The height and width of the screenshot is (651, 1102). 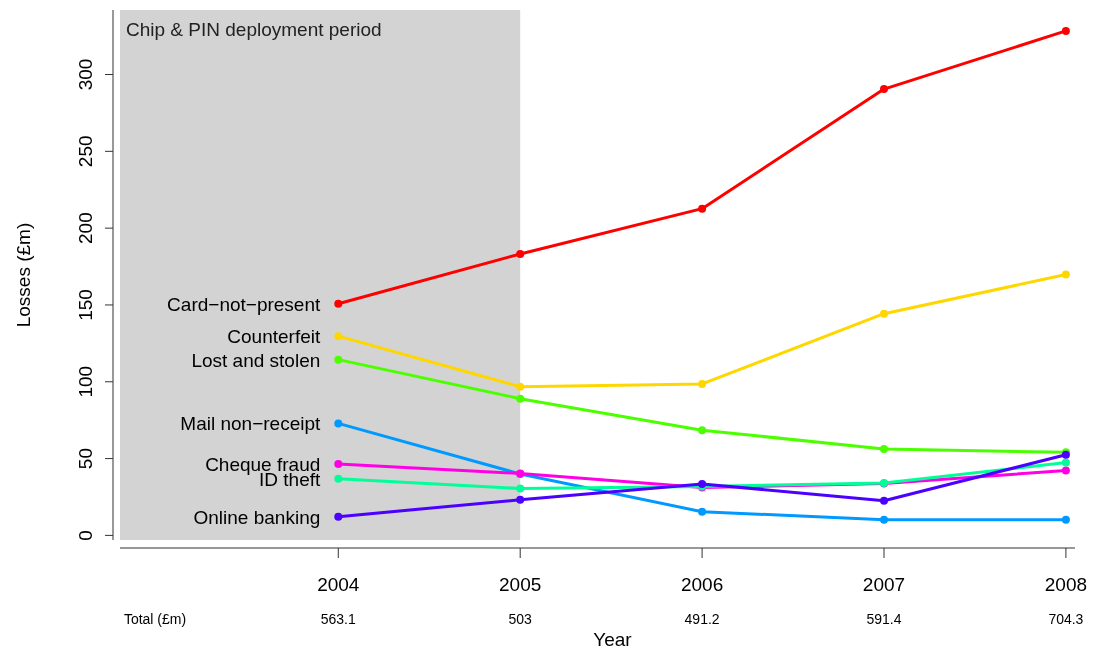 I want to click on series-label: Card−not−present, so click(x=244, y=304).